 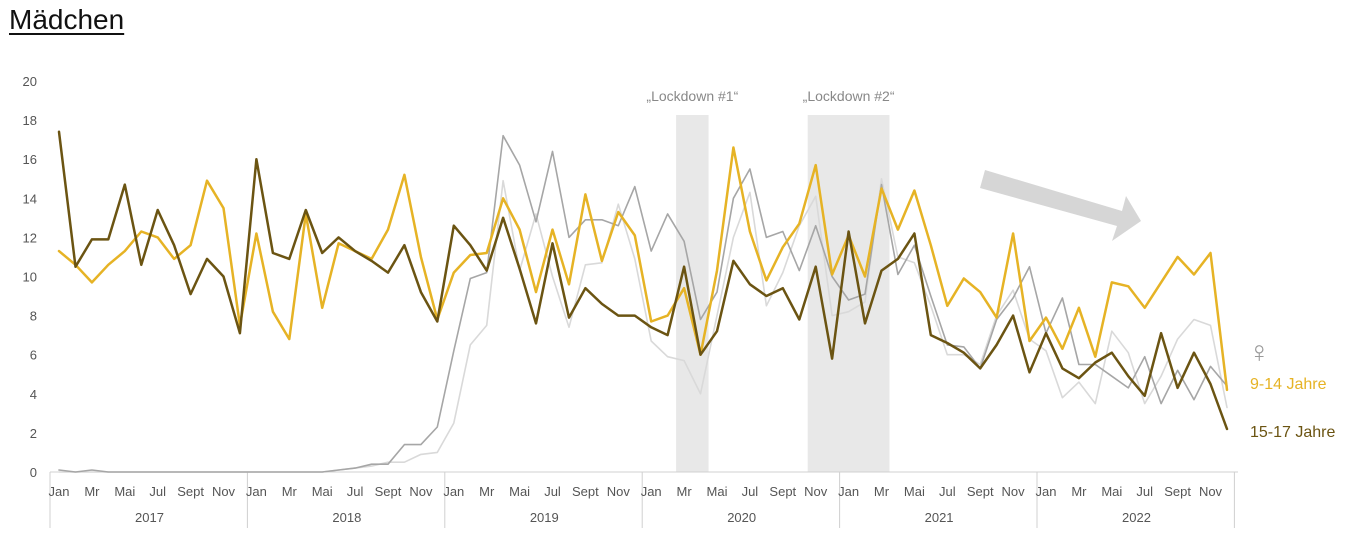 What do you see at coordinates (783, 293) in the screenshot?
I see `lockdown-bands` at bounding box center [783, 293].